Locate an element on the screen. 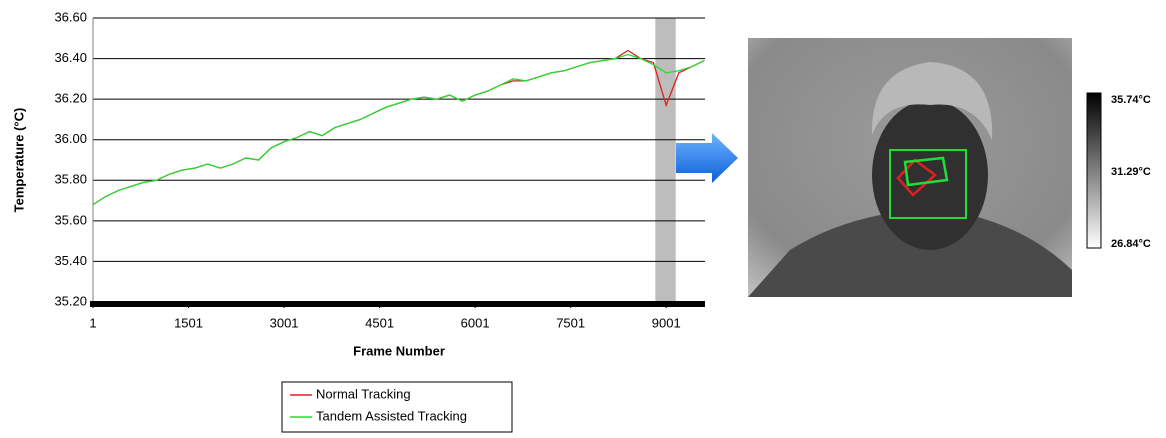  legend is located at coordinates (397, 407).